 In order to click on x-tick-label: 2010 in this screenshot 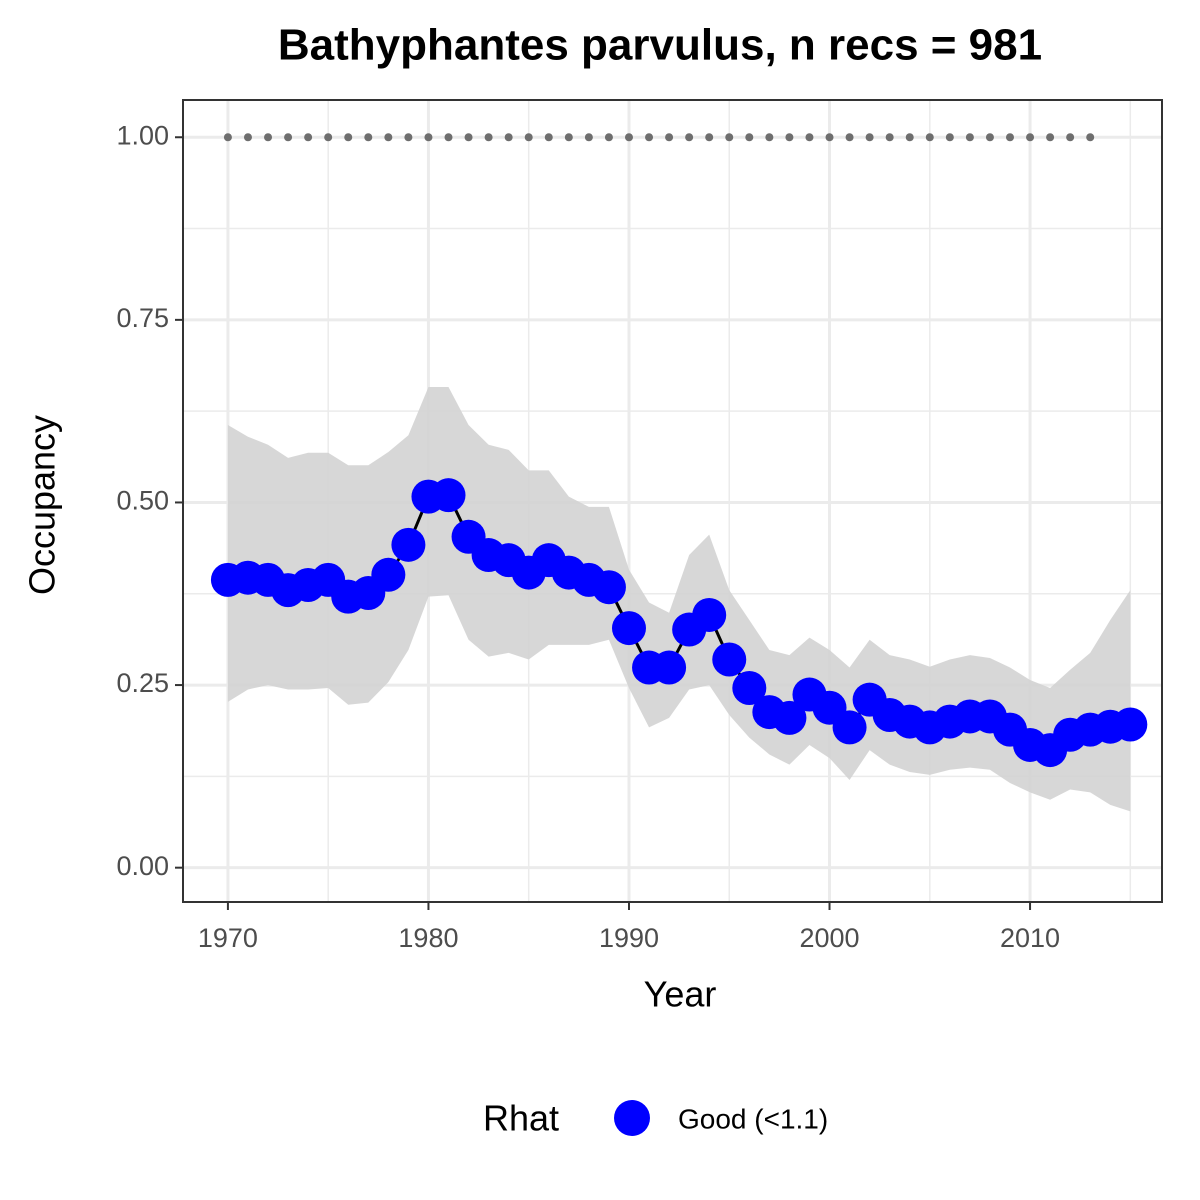, I will do `click(1030, 938)`.